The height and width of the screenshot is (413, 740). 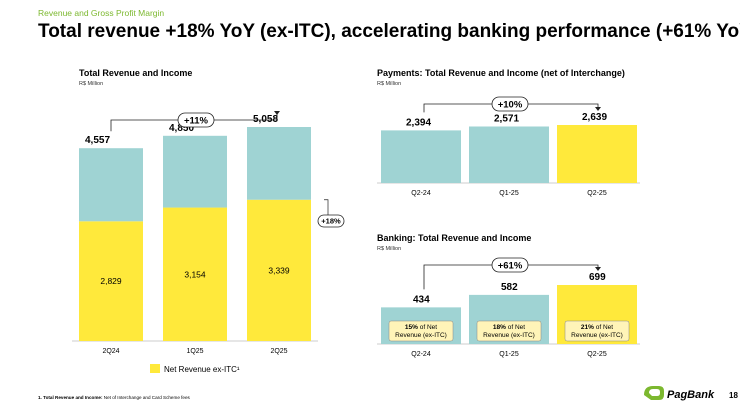 I want to click on chart3-growth-label: +61%, so click(x=510, y=265).